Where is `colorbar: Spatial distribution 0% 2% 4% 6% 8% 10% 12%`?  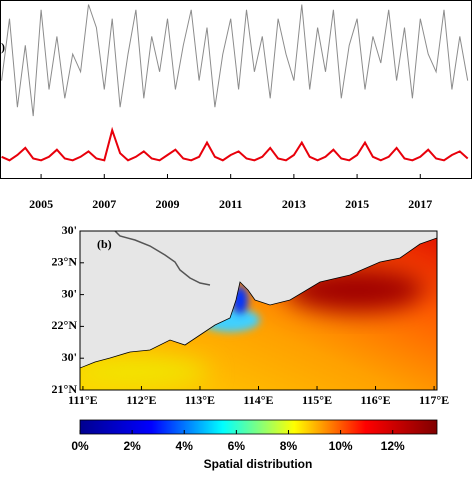 colorbar: Spatial distribution 0% 2% 4% 6% 8% 10% 12% is located at coordinates (254, 445).